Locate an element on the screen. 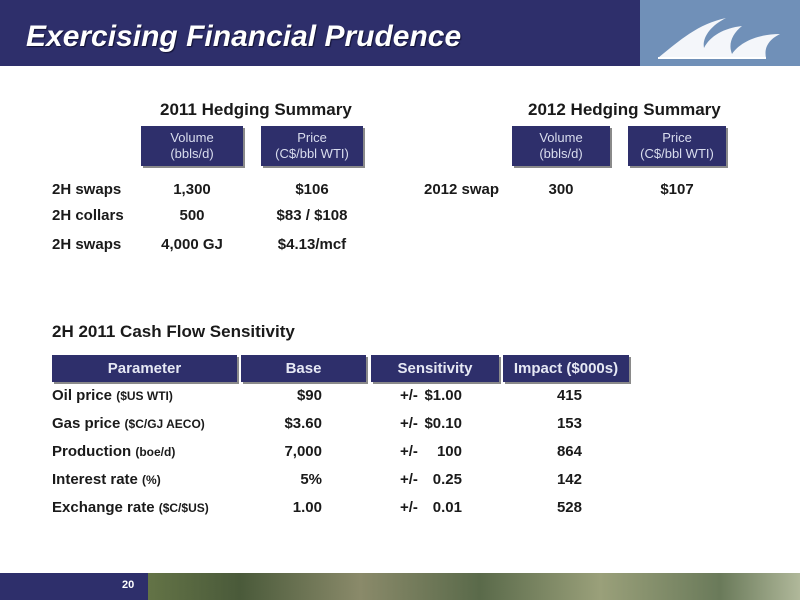  hedging-2012-row-price: $107 is located at coordinates (677, 189).